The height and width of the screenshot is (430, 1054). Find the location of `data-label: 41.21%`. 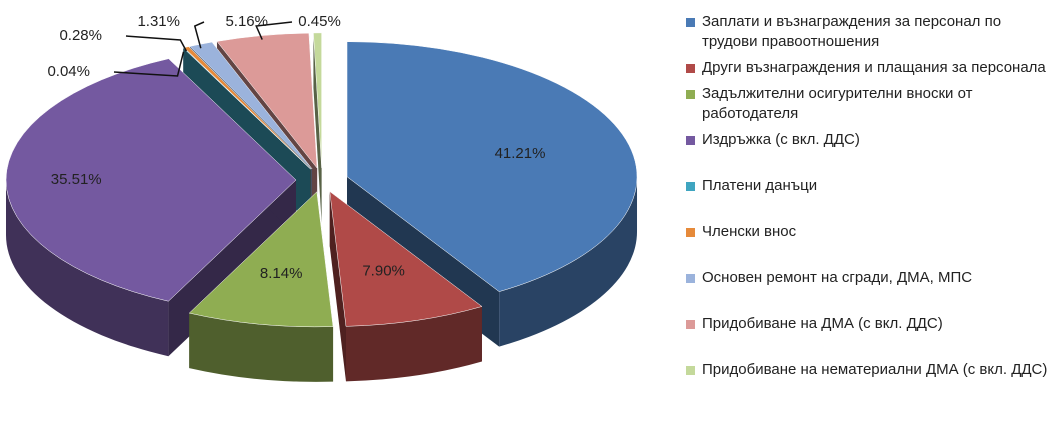

data-label: 41.21% is located at coordinates (520, 153).